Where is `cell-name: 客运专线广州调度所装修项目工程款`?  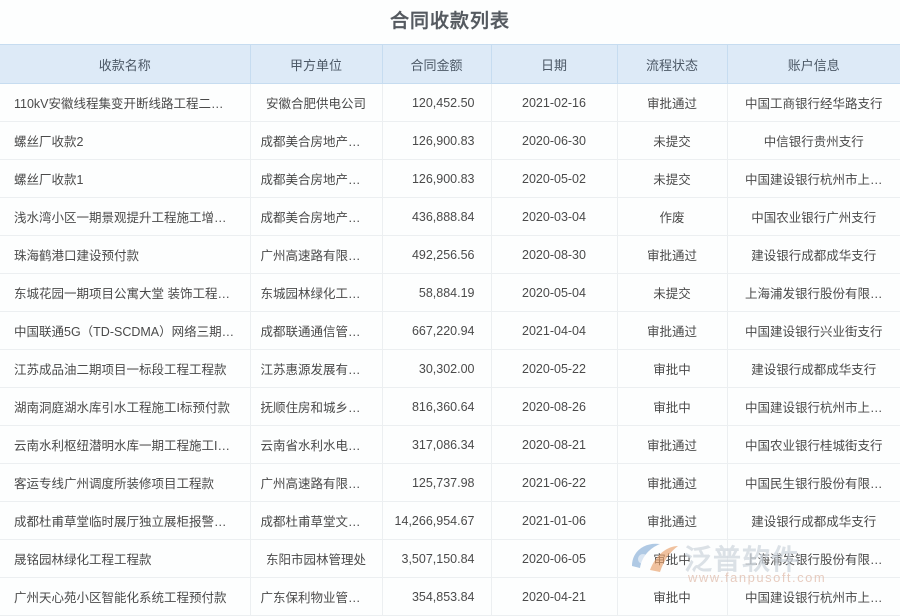
cell-name: 客运专线广州调度所装修项目工程款 is located at coordinates (125, 482).